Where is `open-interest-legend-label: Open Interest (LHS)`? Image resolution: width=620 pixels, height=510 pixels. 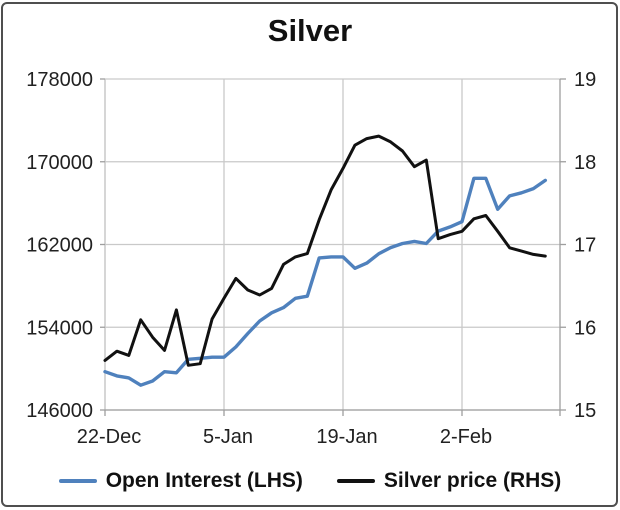 open-interest-legend-label: Open Interest (LHS) is located at coordinates (204, 480).